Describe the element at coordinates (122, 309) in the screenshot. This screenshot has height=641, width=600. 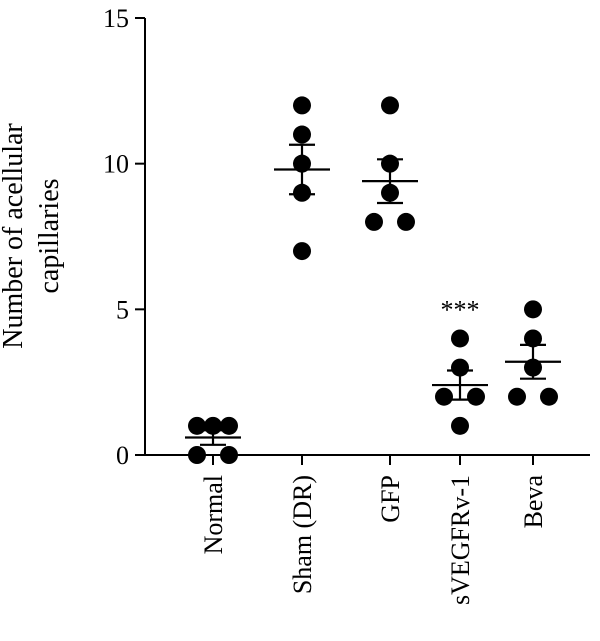
I see `y-tick-label: 5` at that location.